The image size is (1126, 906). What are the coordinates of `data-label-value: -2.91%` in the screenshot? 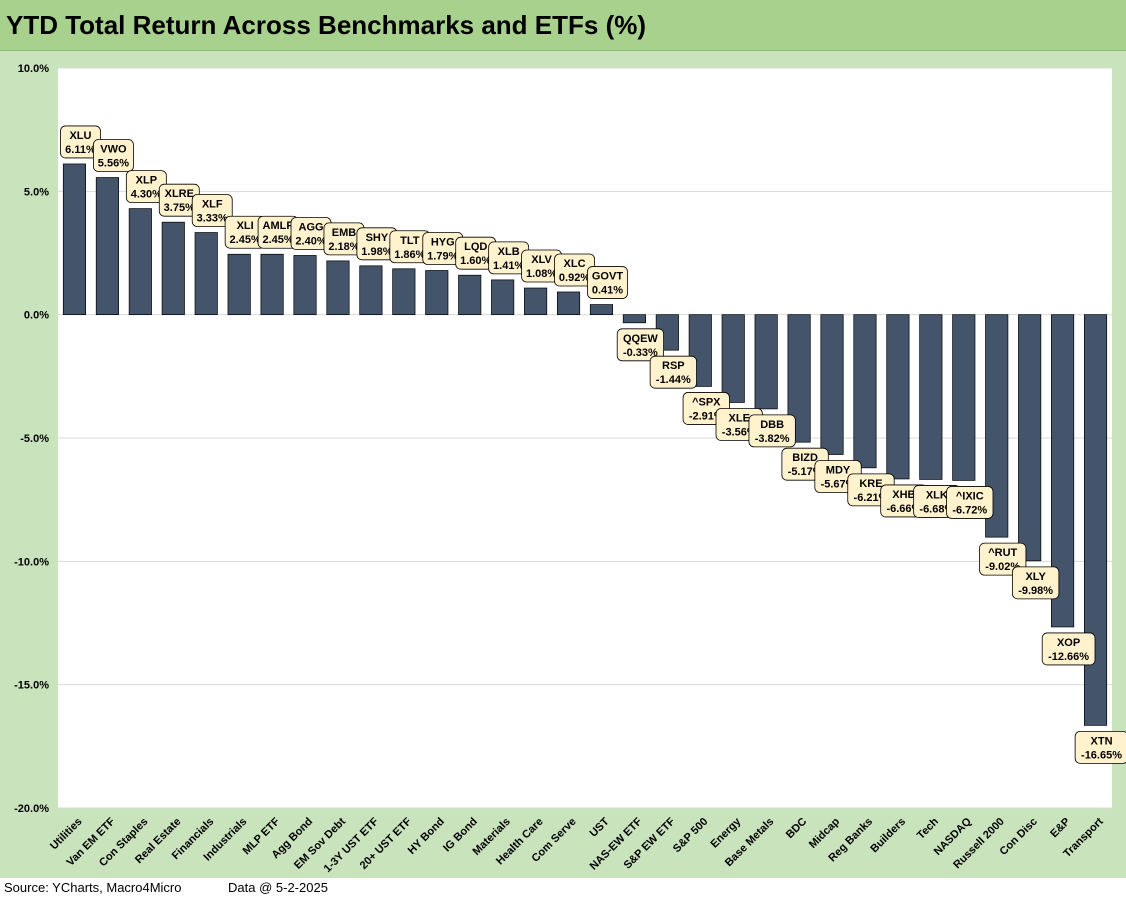 It's located at (706, 416).